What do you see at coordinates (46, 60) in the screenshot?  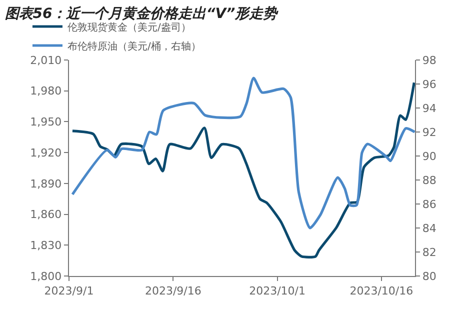 I see `y-tick-label: 2,010` at bounding box center [46, 60].